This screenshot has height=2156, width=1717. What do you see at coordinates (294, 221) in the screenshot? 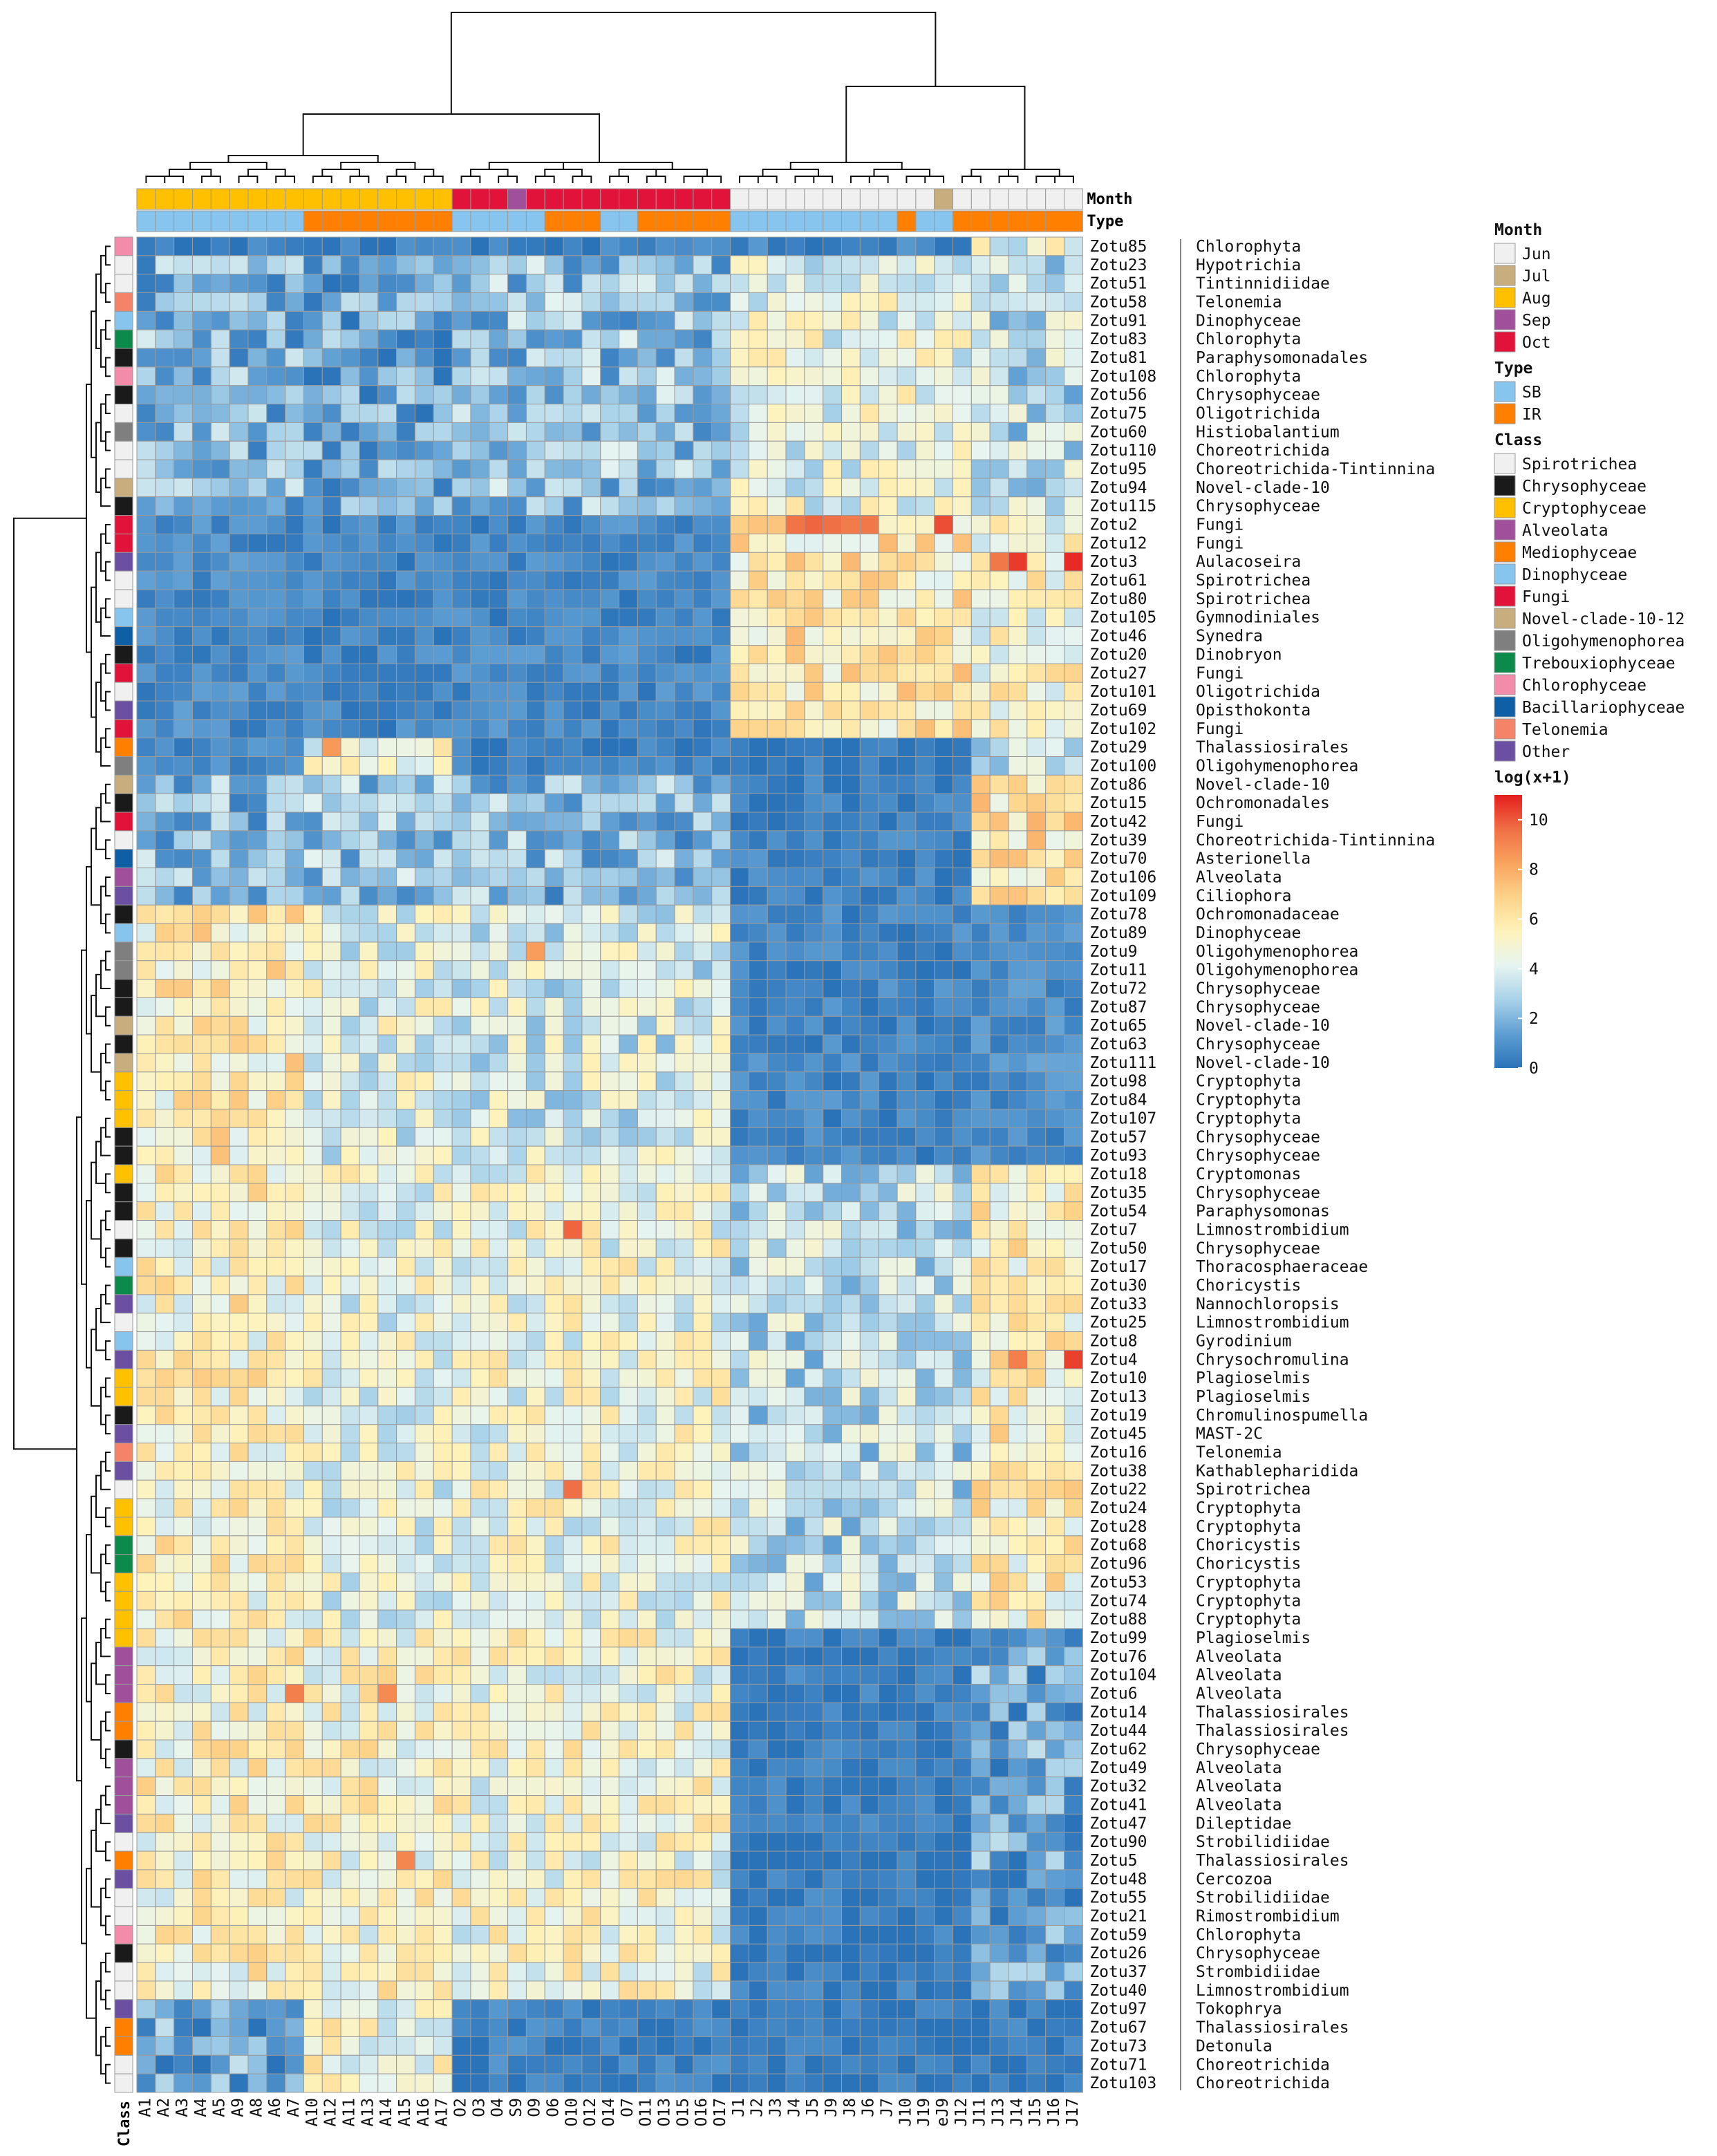
I see `type-cell` at bounding box center [294, 221].